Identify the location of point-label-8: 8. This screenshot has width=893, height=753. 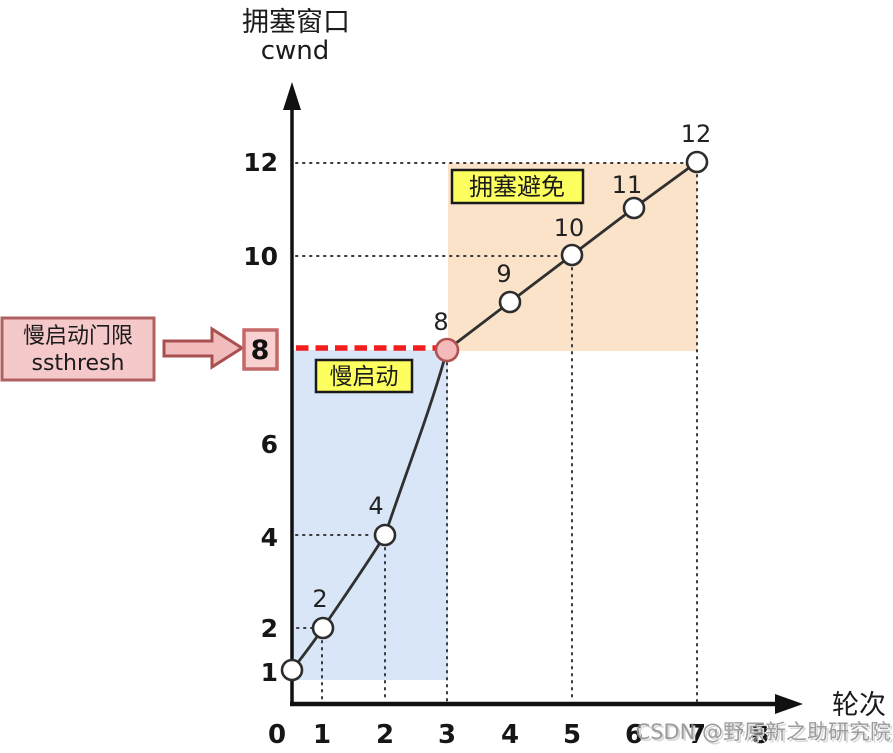
(440, 322).